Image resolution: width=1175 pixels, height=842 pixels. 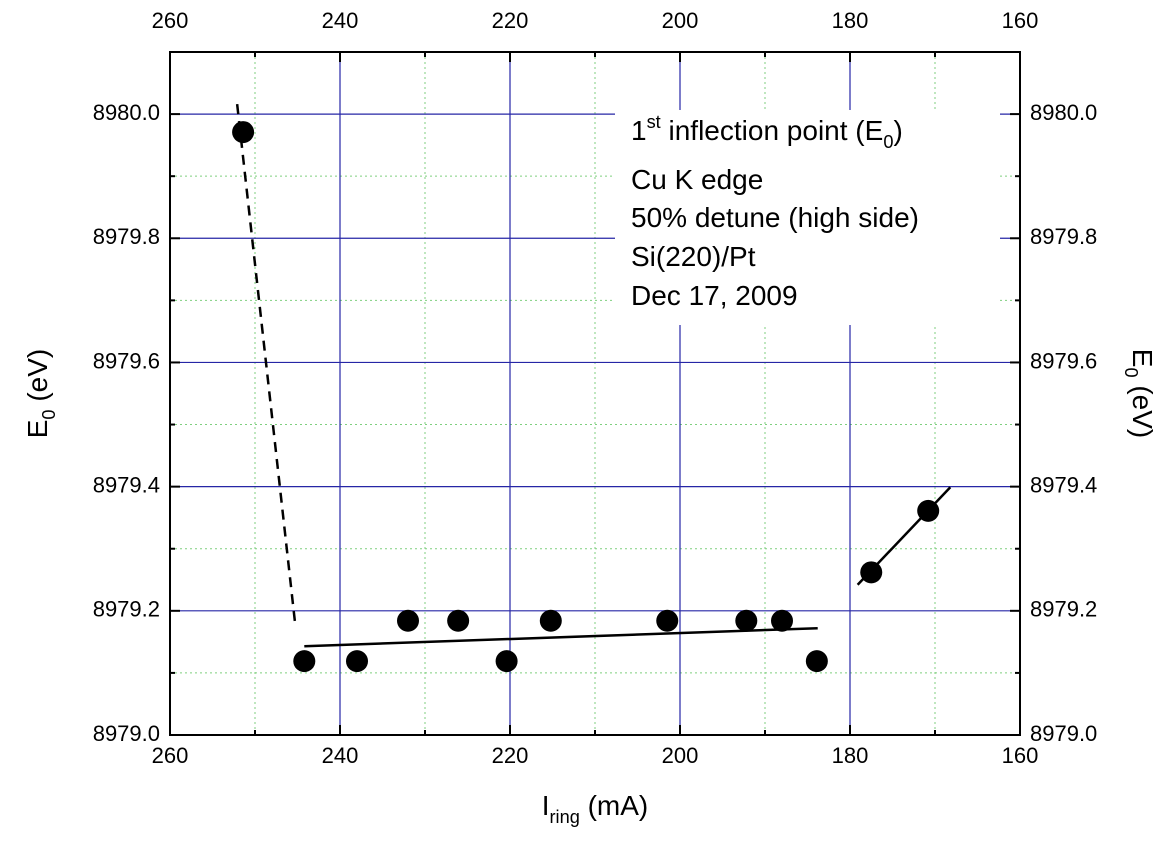 I want to click on y2-tick-label: 8979.0, so click(x=1063, y=733).